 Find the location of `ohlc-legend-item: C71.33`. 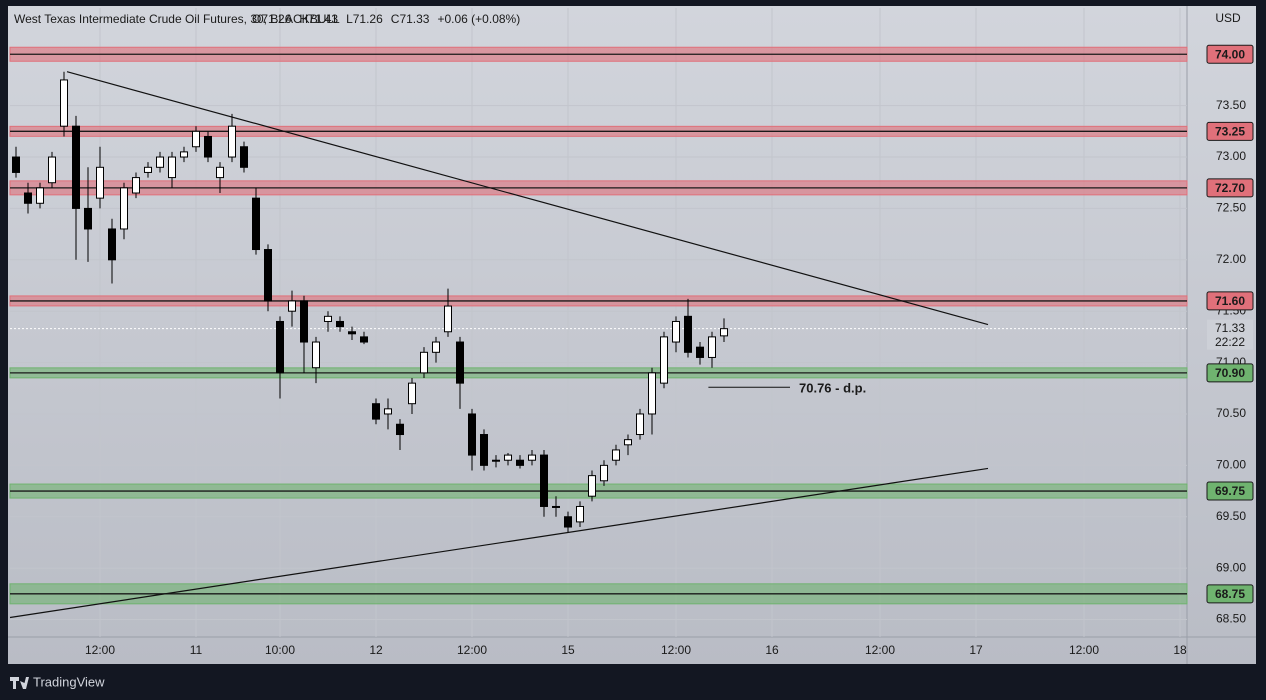

ohlc-legend-item: C71.33 is located at coordinates (410, 19).